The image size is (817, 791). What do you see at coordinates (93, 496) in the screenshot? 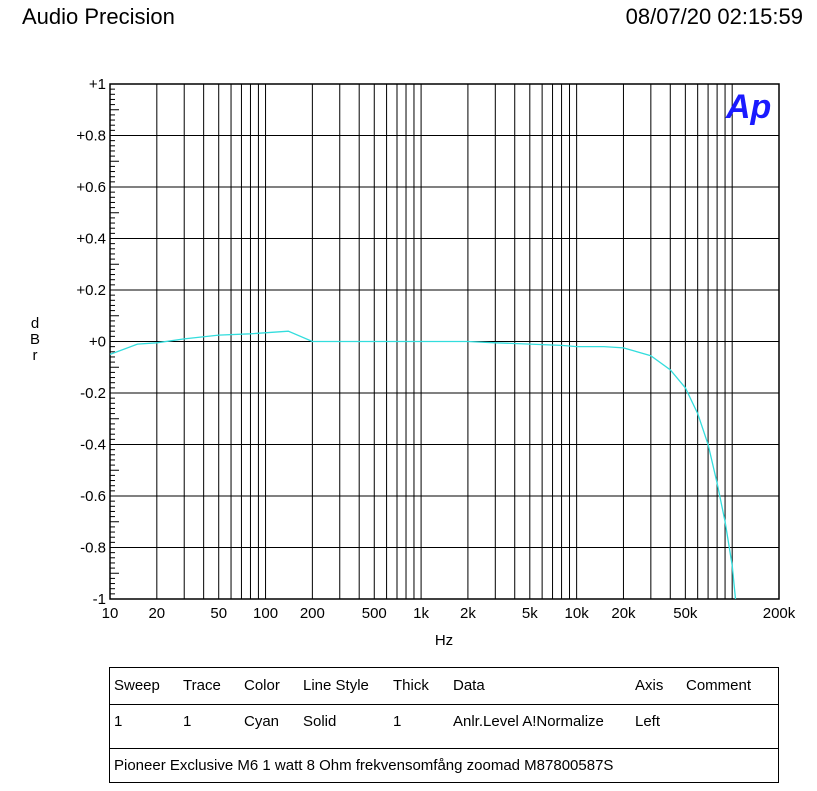
I see `y-tick-label: -0.6` at bounding box center [93, 496].